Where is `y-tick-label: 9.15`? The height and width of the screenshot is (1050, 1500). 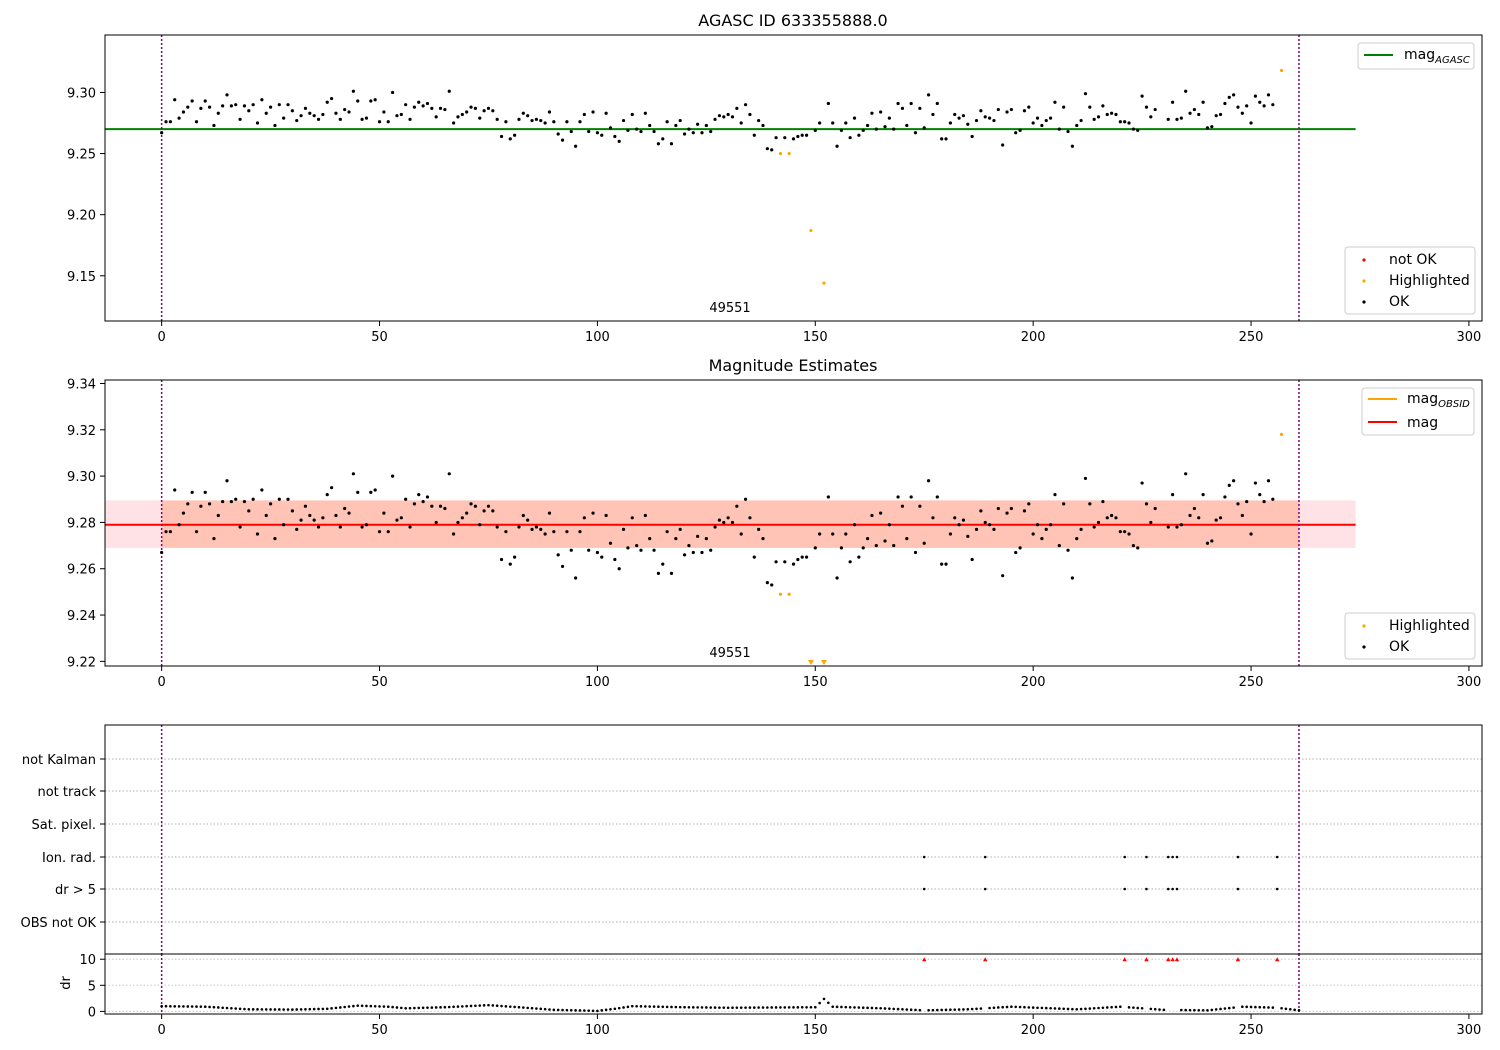 y-tick-label: 9.15 is located at coordinates (81, 277).